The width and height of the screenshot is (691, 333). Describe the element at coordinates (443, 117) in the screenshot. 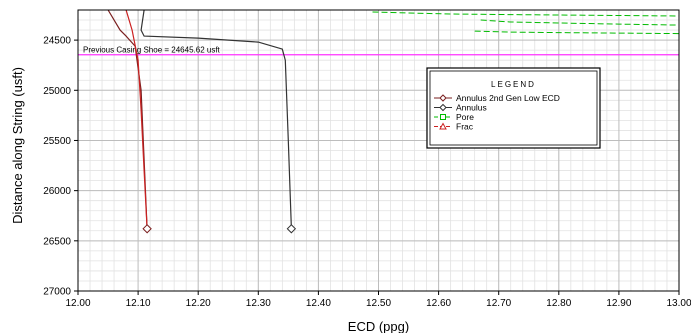

I see `legend-marker-square` at that location.